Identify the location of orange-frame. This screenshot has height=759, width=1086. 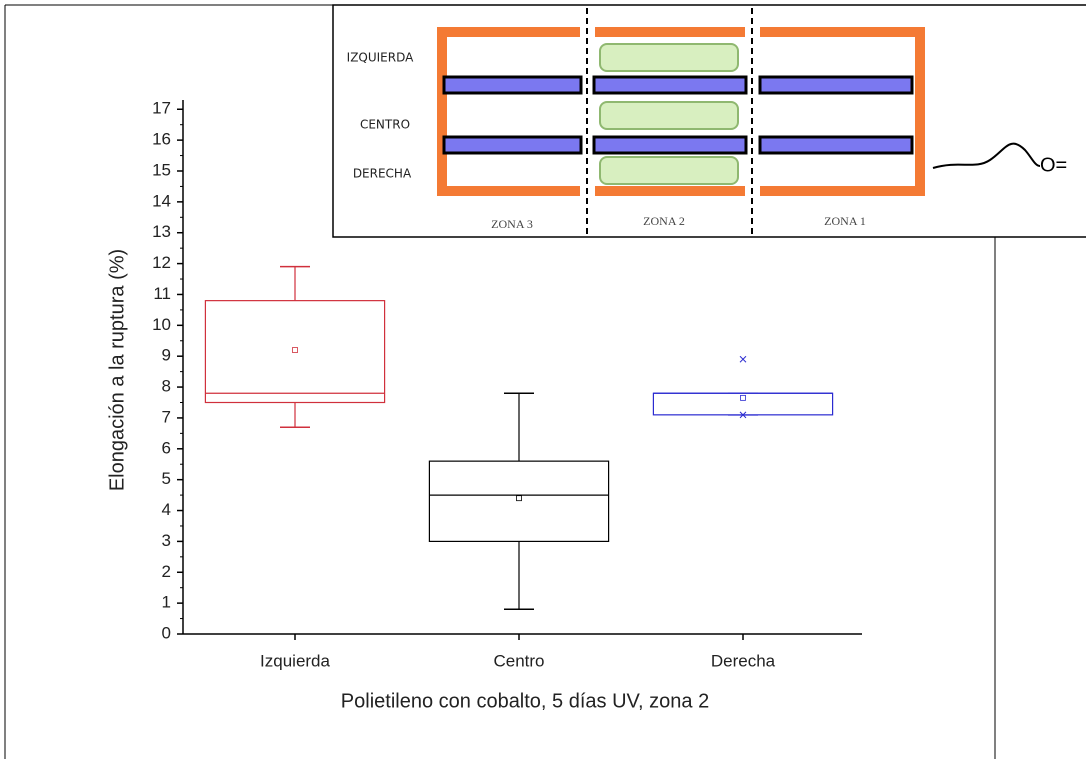
(681, 111).